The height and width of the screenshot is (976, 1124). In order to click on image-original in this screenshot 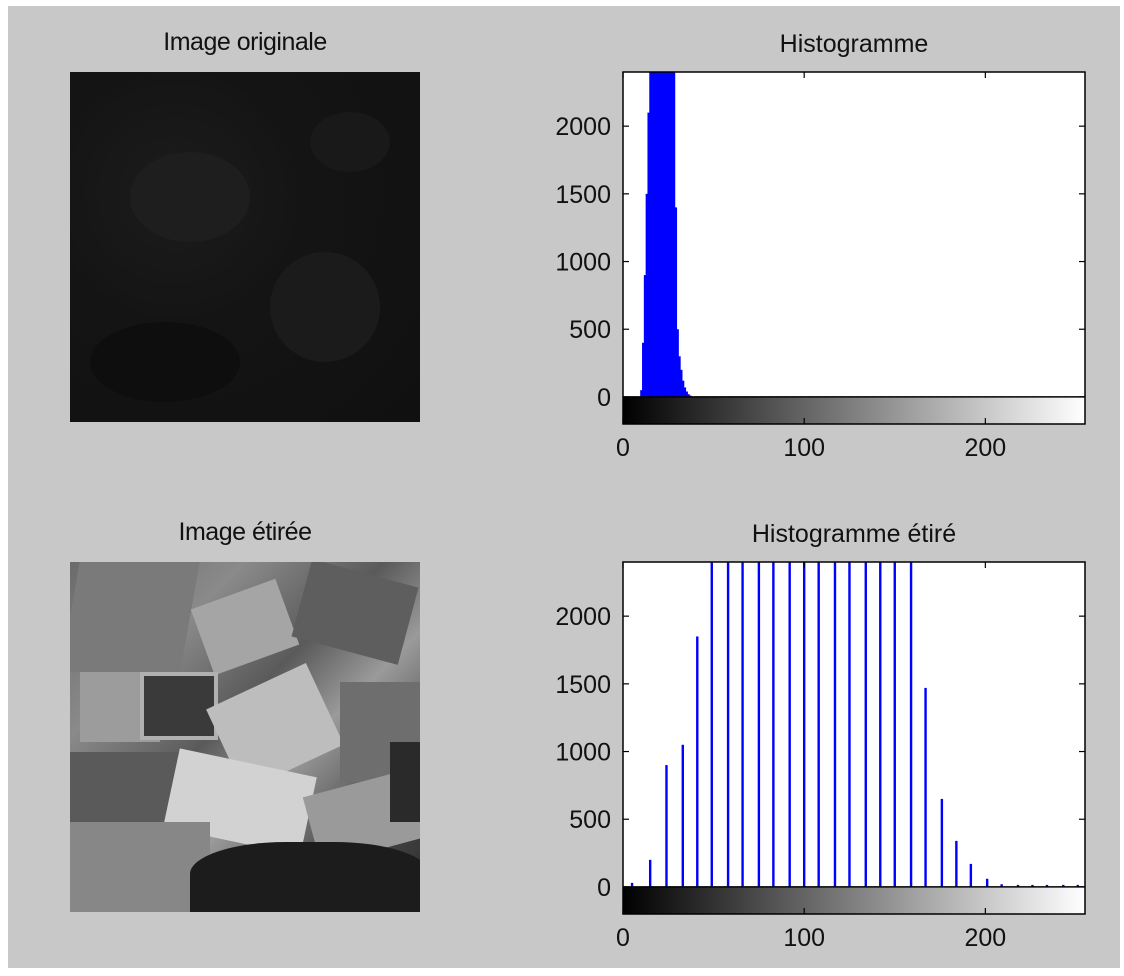, I will do `click(245, 247)`.